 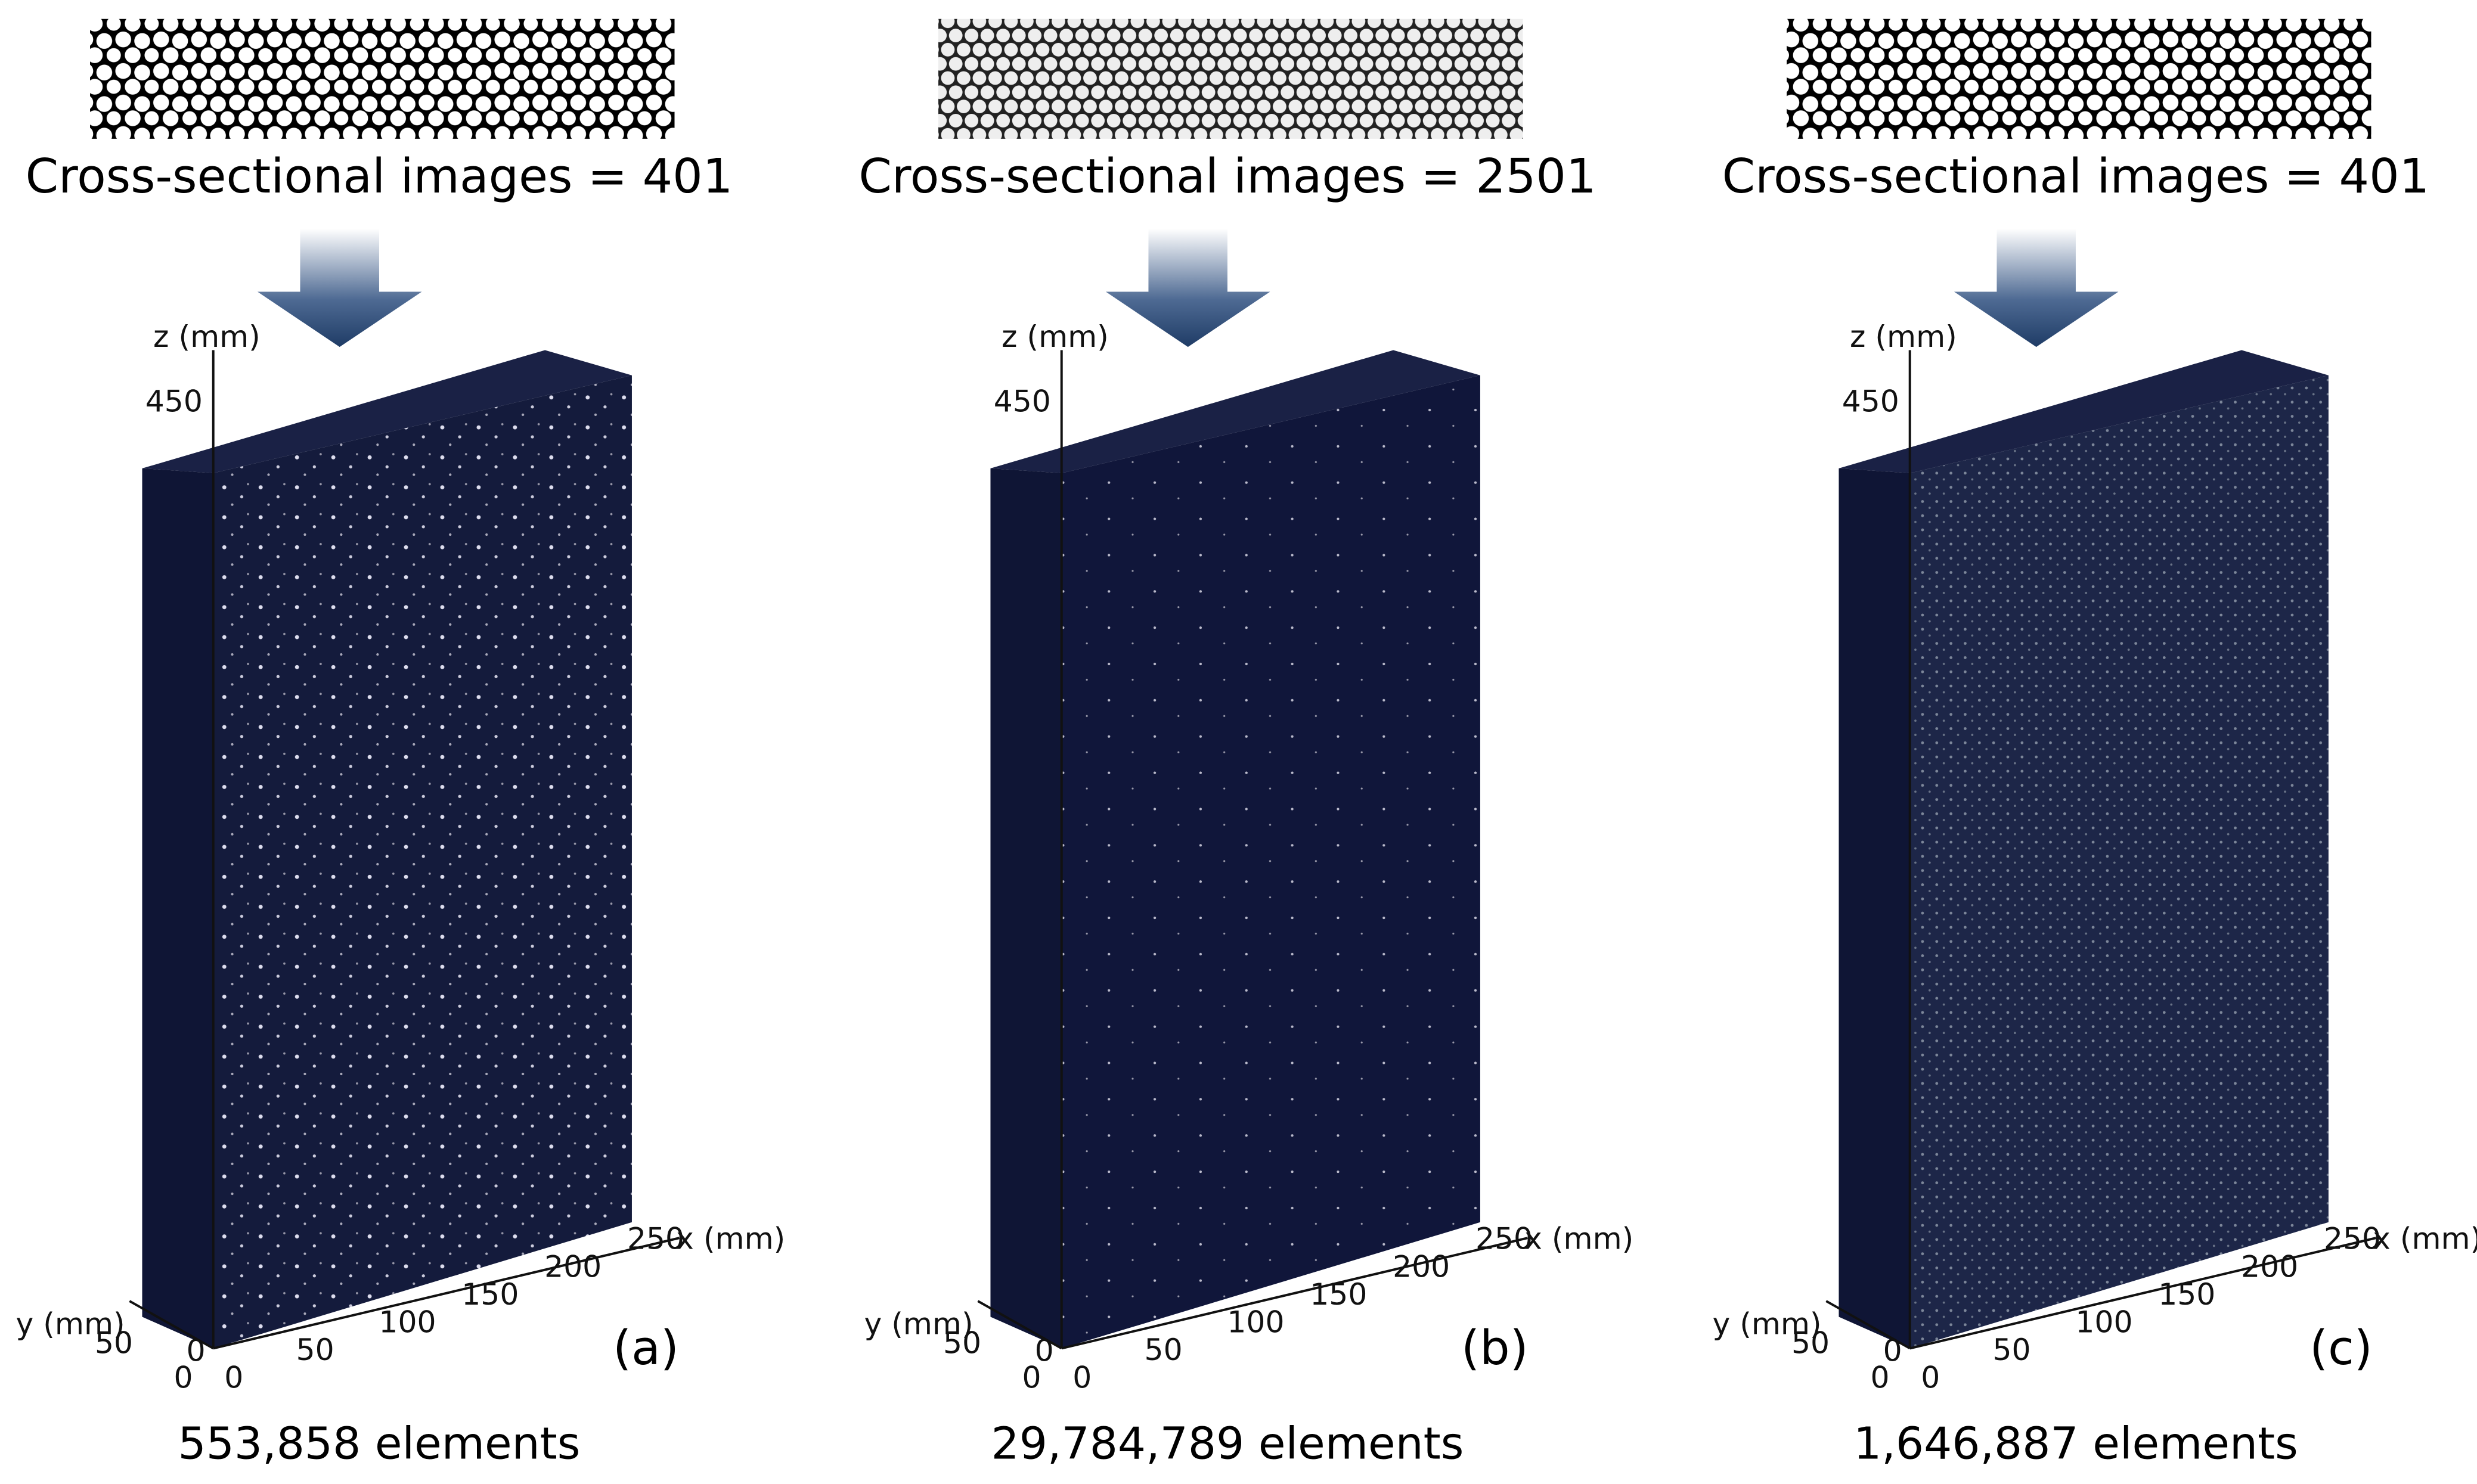 What do you see at coordinates (1494, 1348) in the screenshot?
I see `panel-label: (b)` at bounding box center [1494, 1348].